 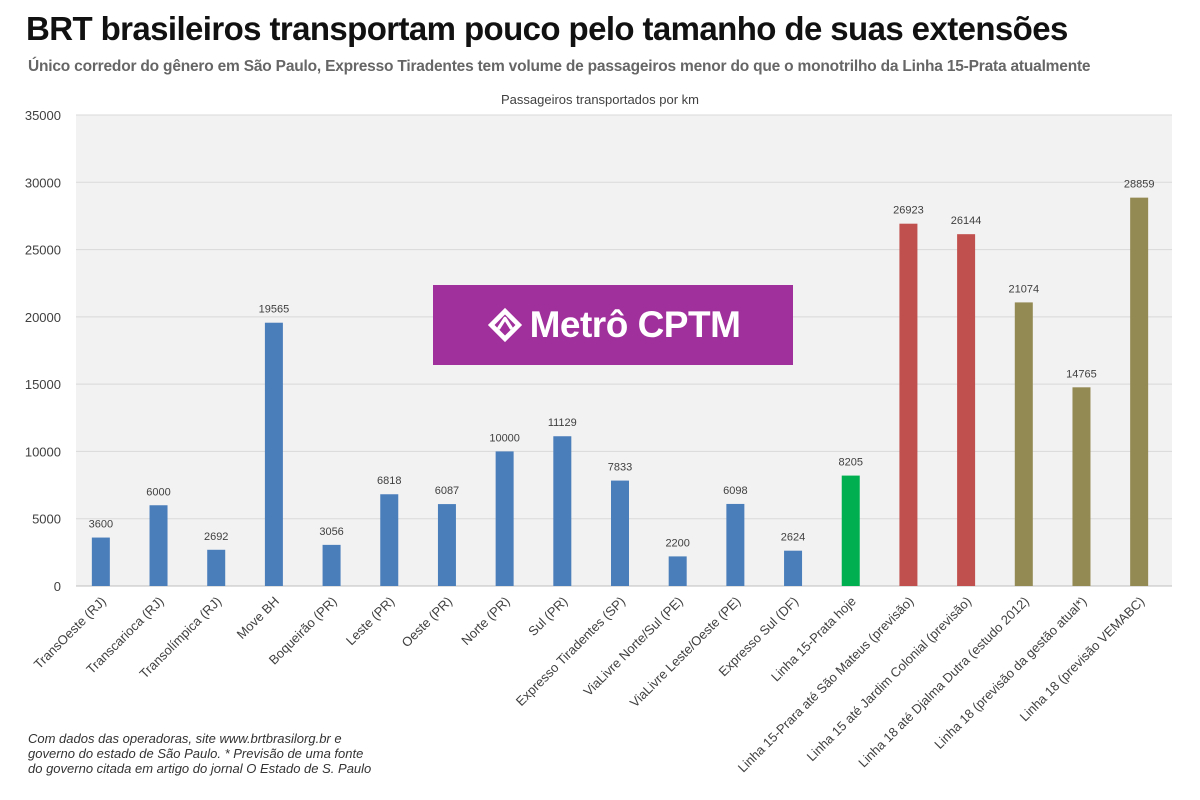 What do you see at coordinates (43, 182) in the screenshot?
I see `y-tick-label: 30000` at bounding box center [43, 182].